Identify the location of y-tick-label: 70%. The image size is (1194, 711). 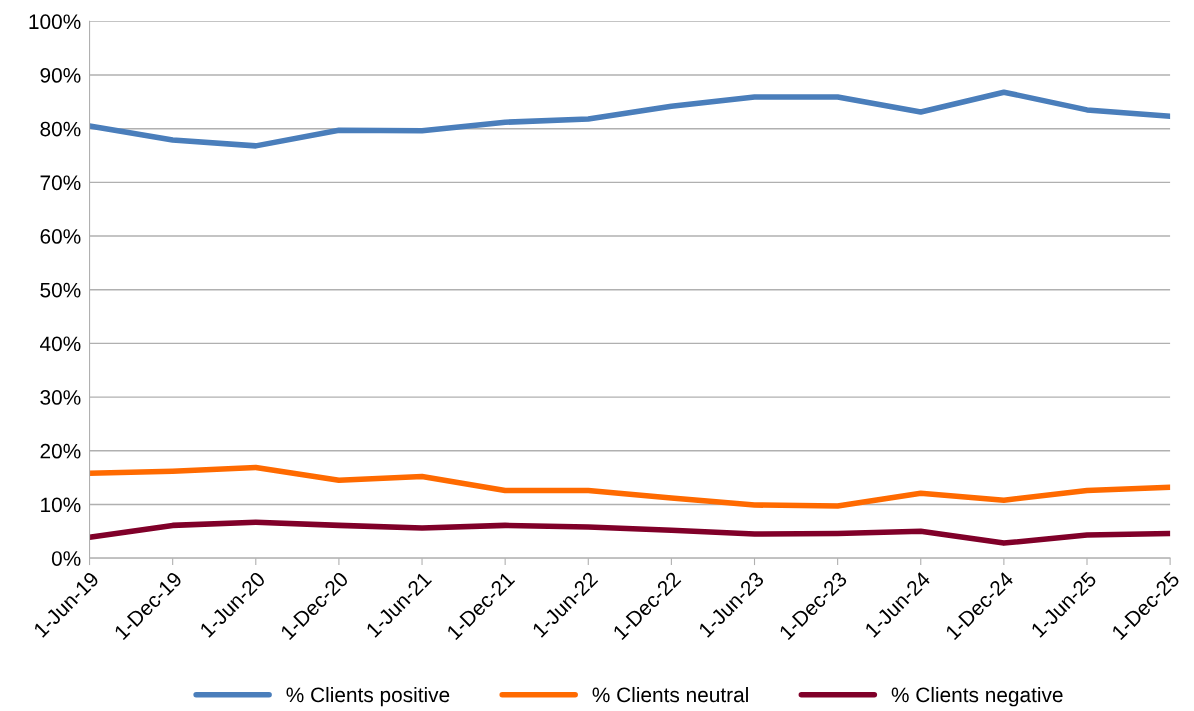
(60, 183).